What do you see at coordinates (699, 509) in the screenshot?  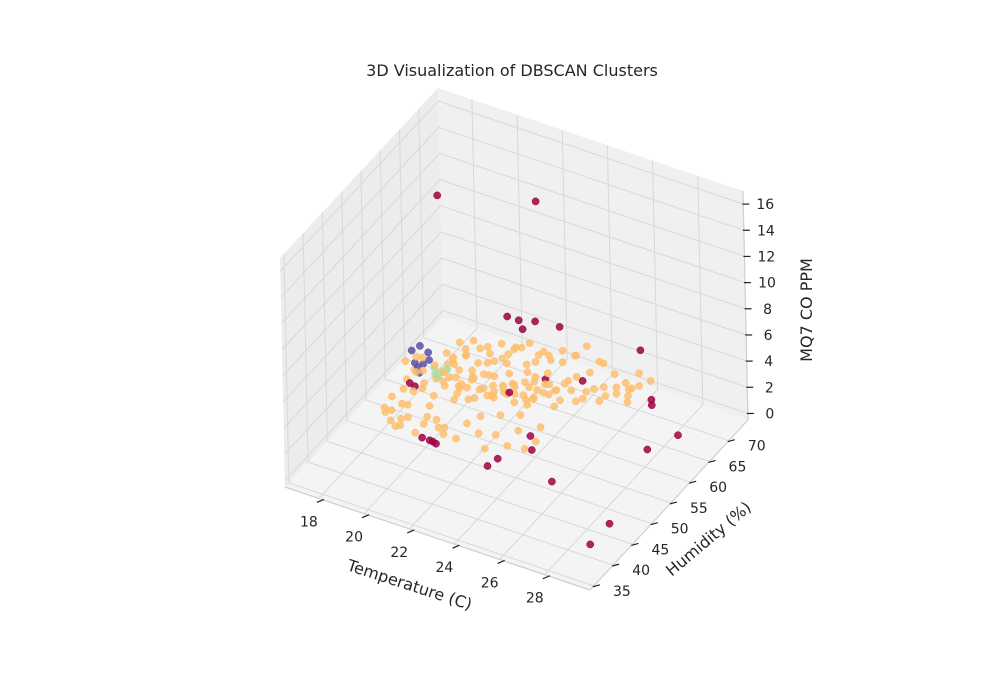 I see `y-tick-label: 55` at bounding box center [699, 509].